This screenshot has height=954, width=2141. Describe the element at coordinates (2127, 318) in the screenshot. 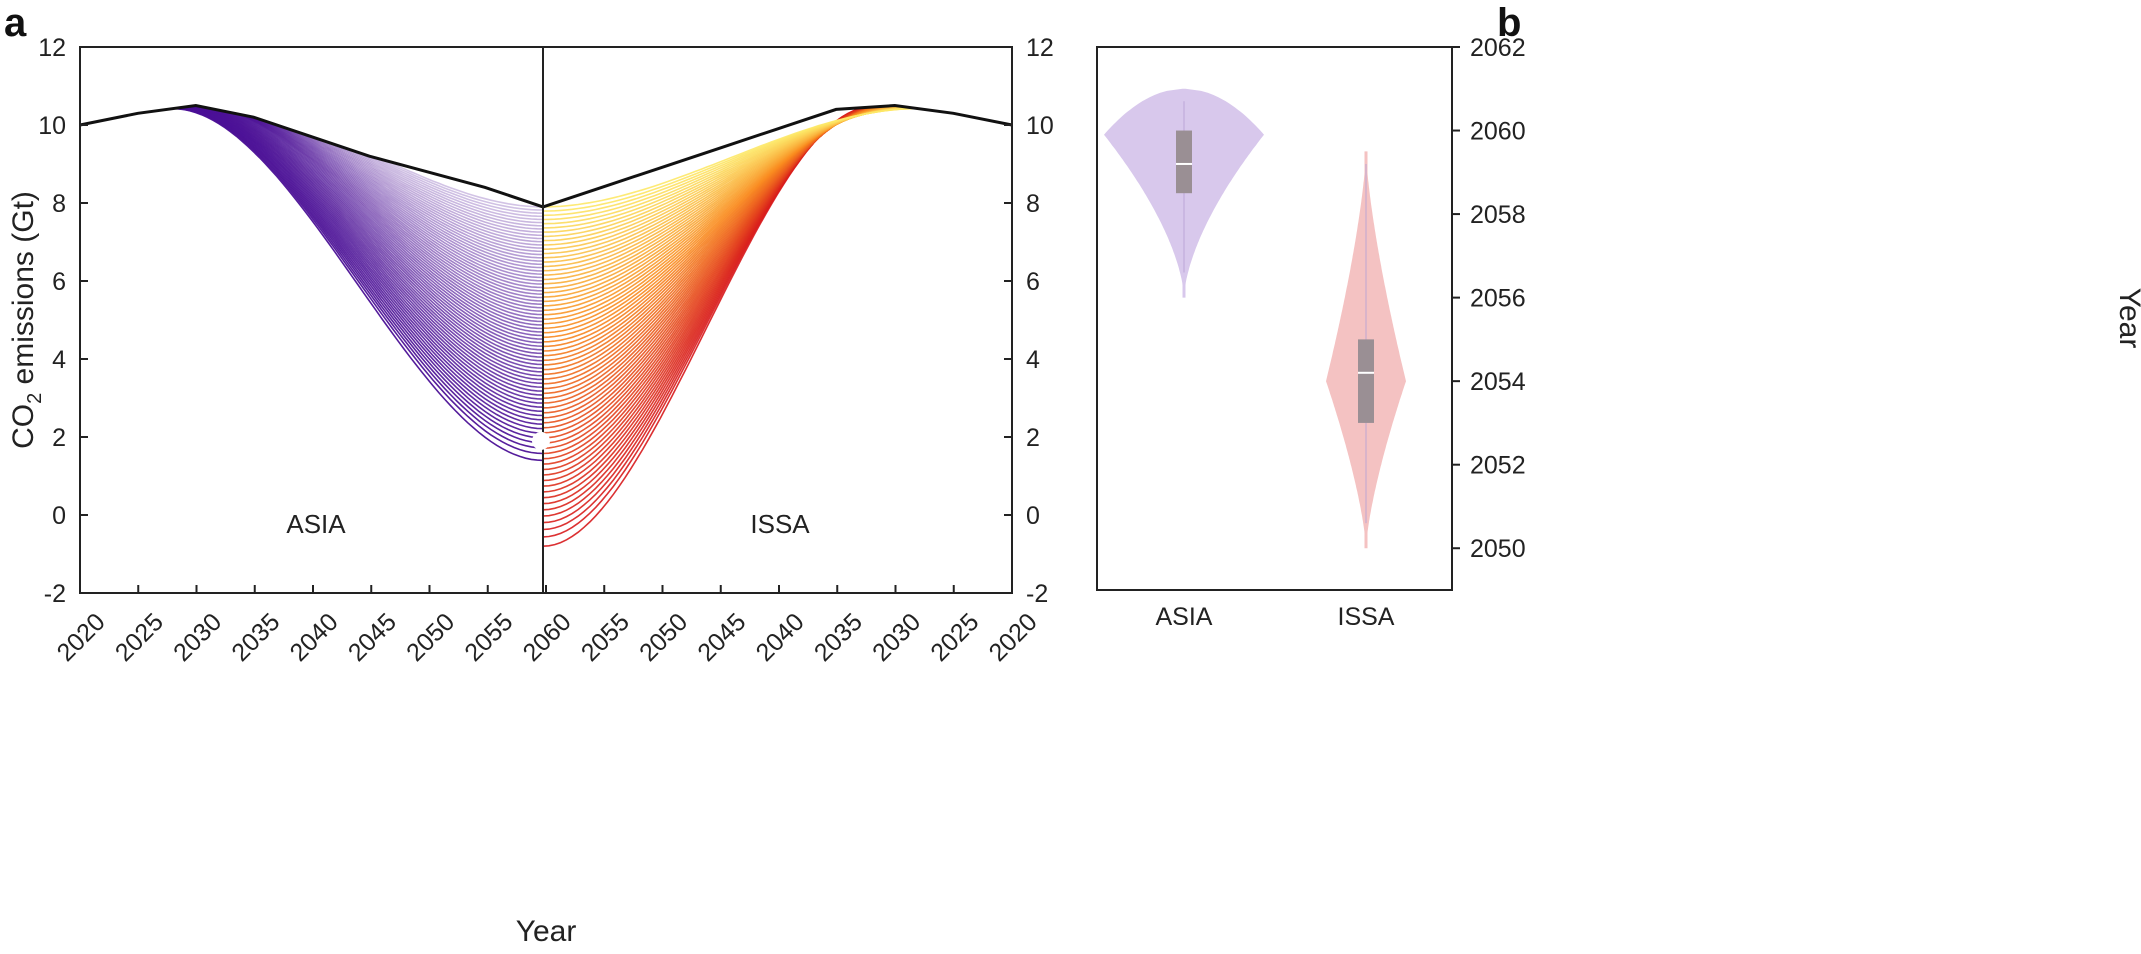

I see `y-axis-title: Year` at that location.